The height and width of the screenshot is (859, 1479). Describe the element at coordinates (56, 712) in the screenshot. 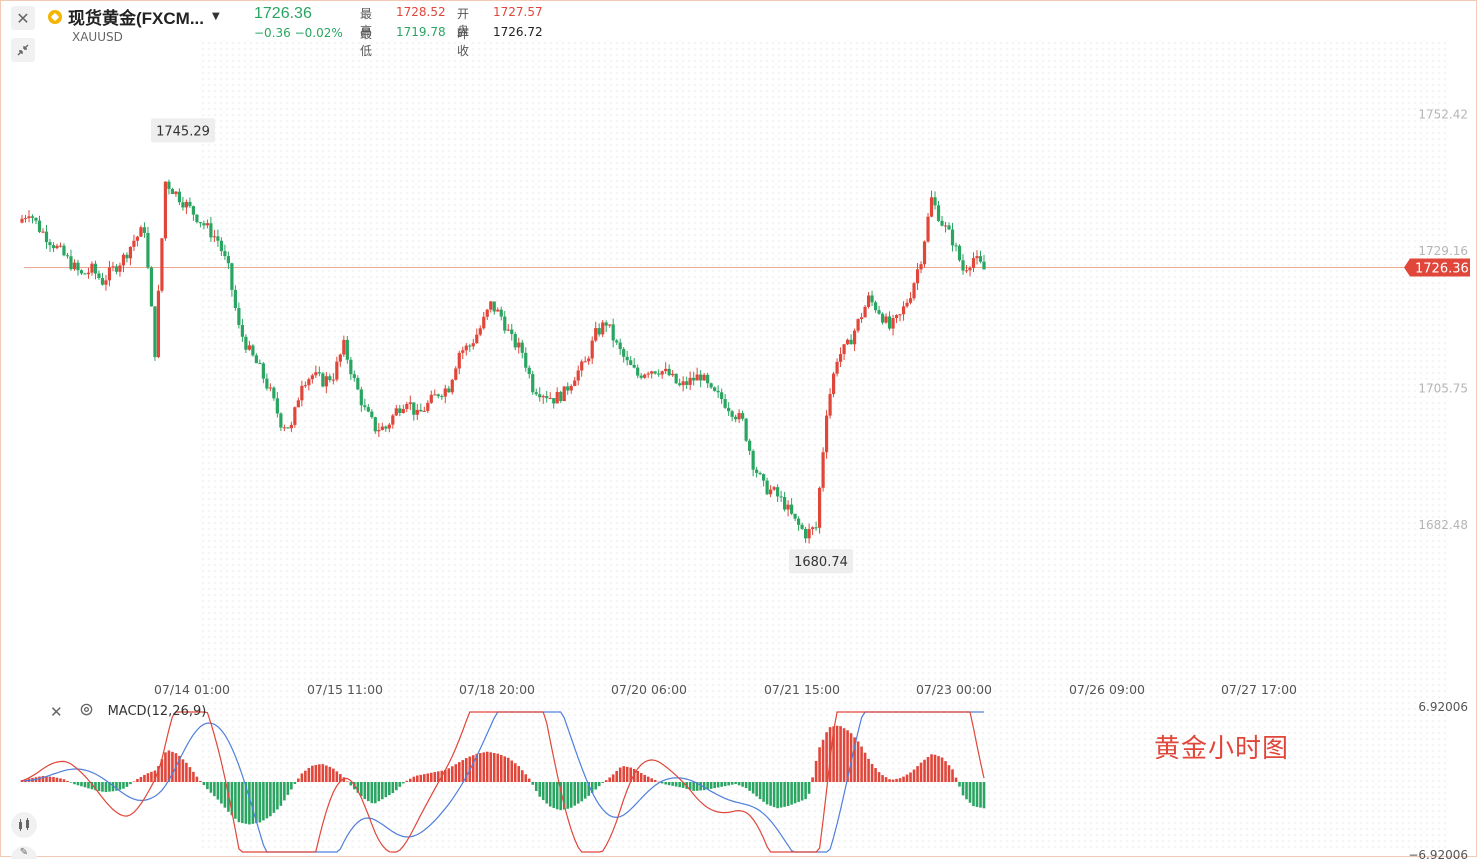

I see `macd-close-button: ✕` at that location.